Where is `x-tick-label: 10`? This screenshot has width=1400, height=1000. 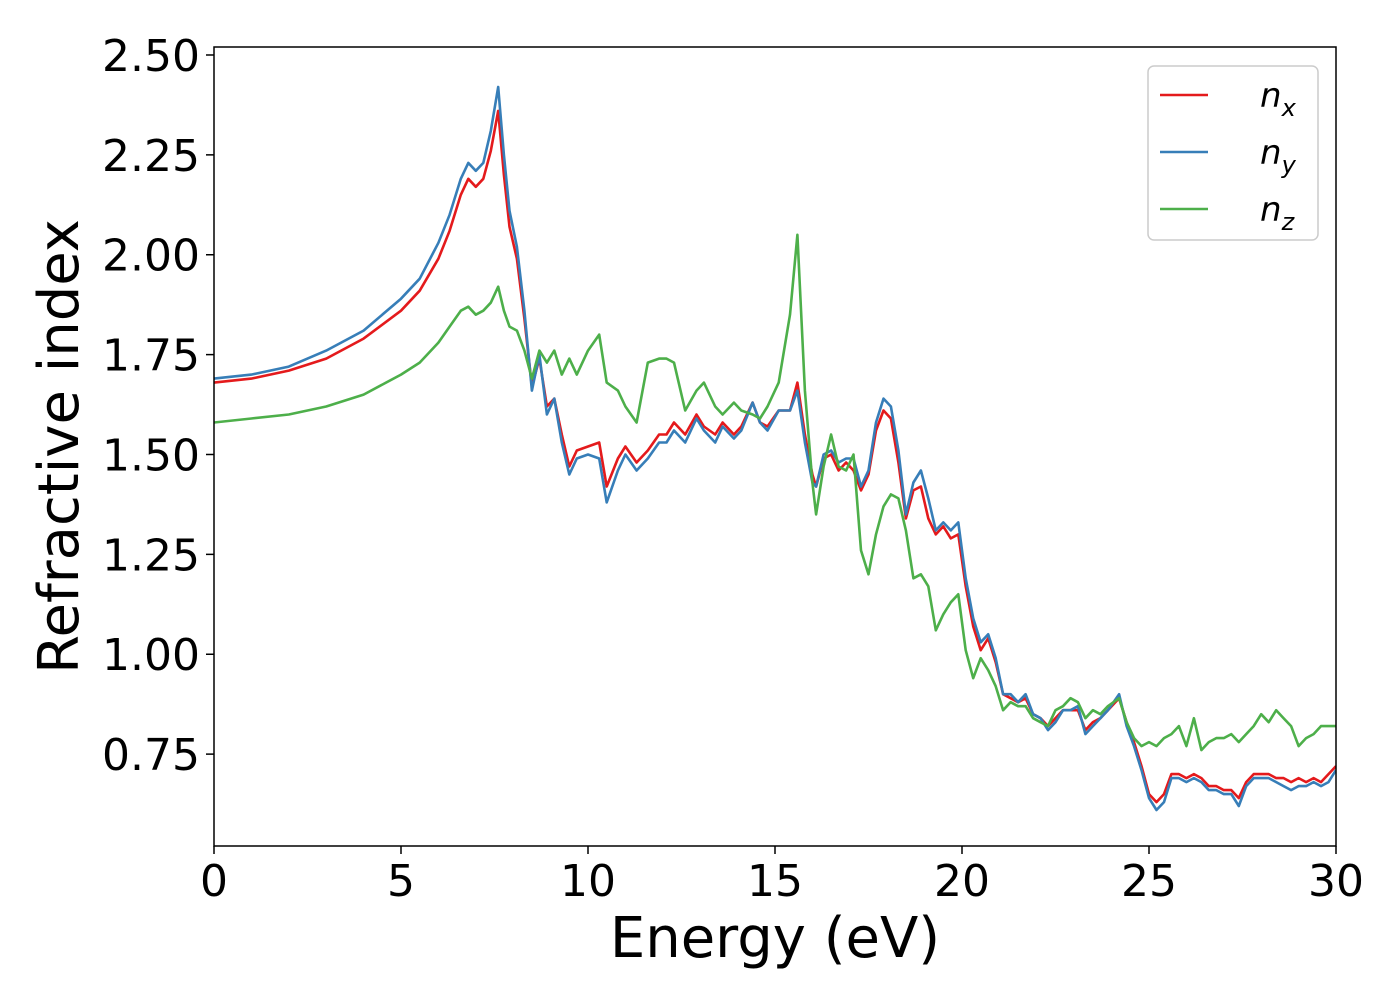
x-tick-label: 10 is located at coordinates (588, 881).